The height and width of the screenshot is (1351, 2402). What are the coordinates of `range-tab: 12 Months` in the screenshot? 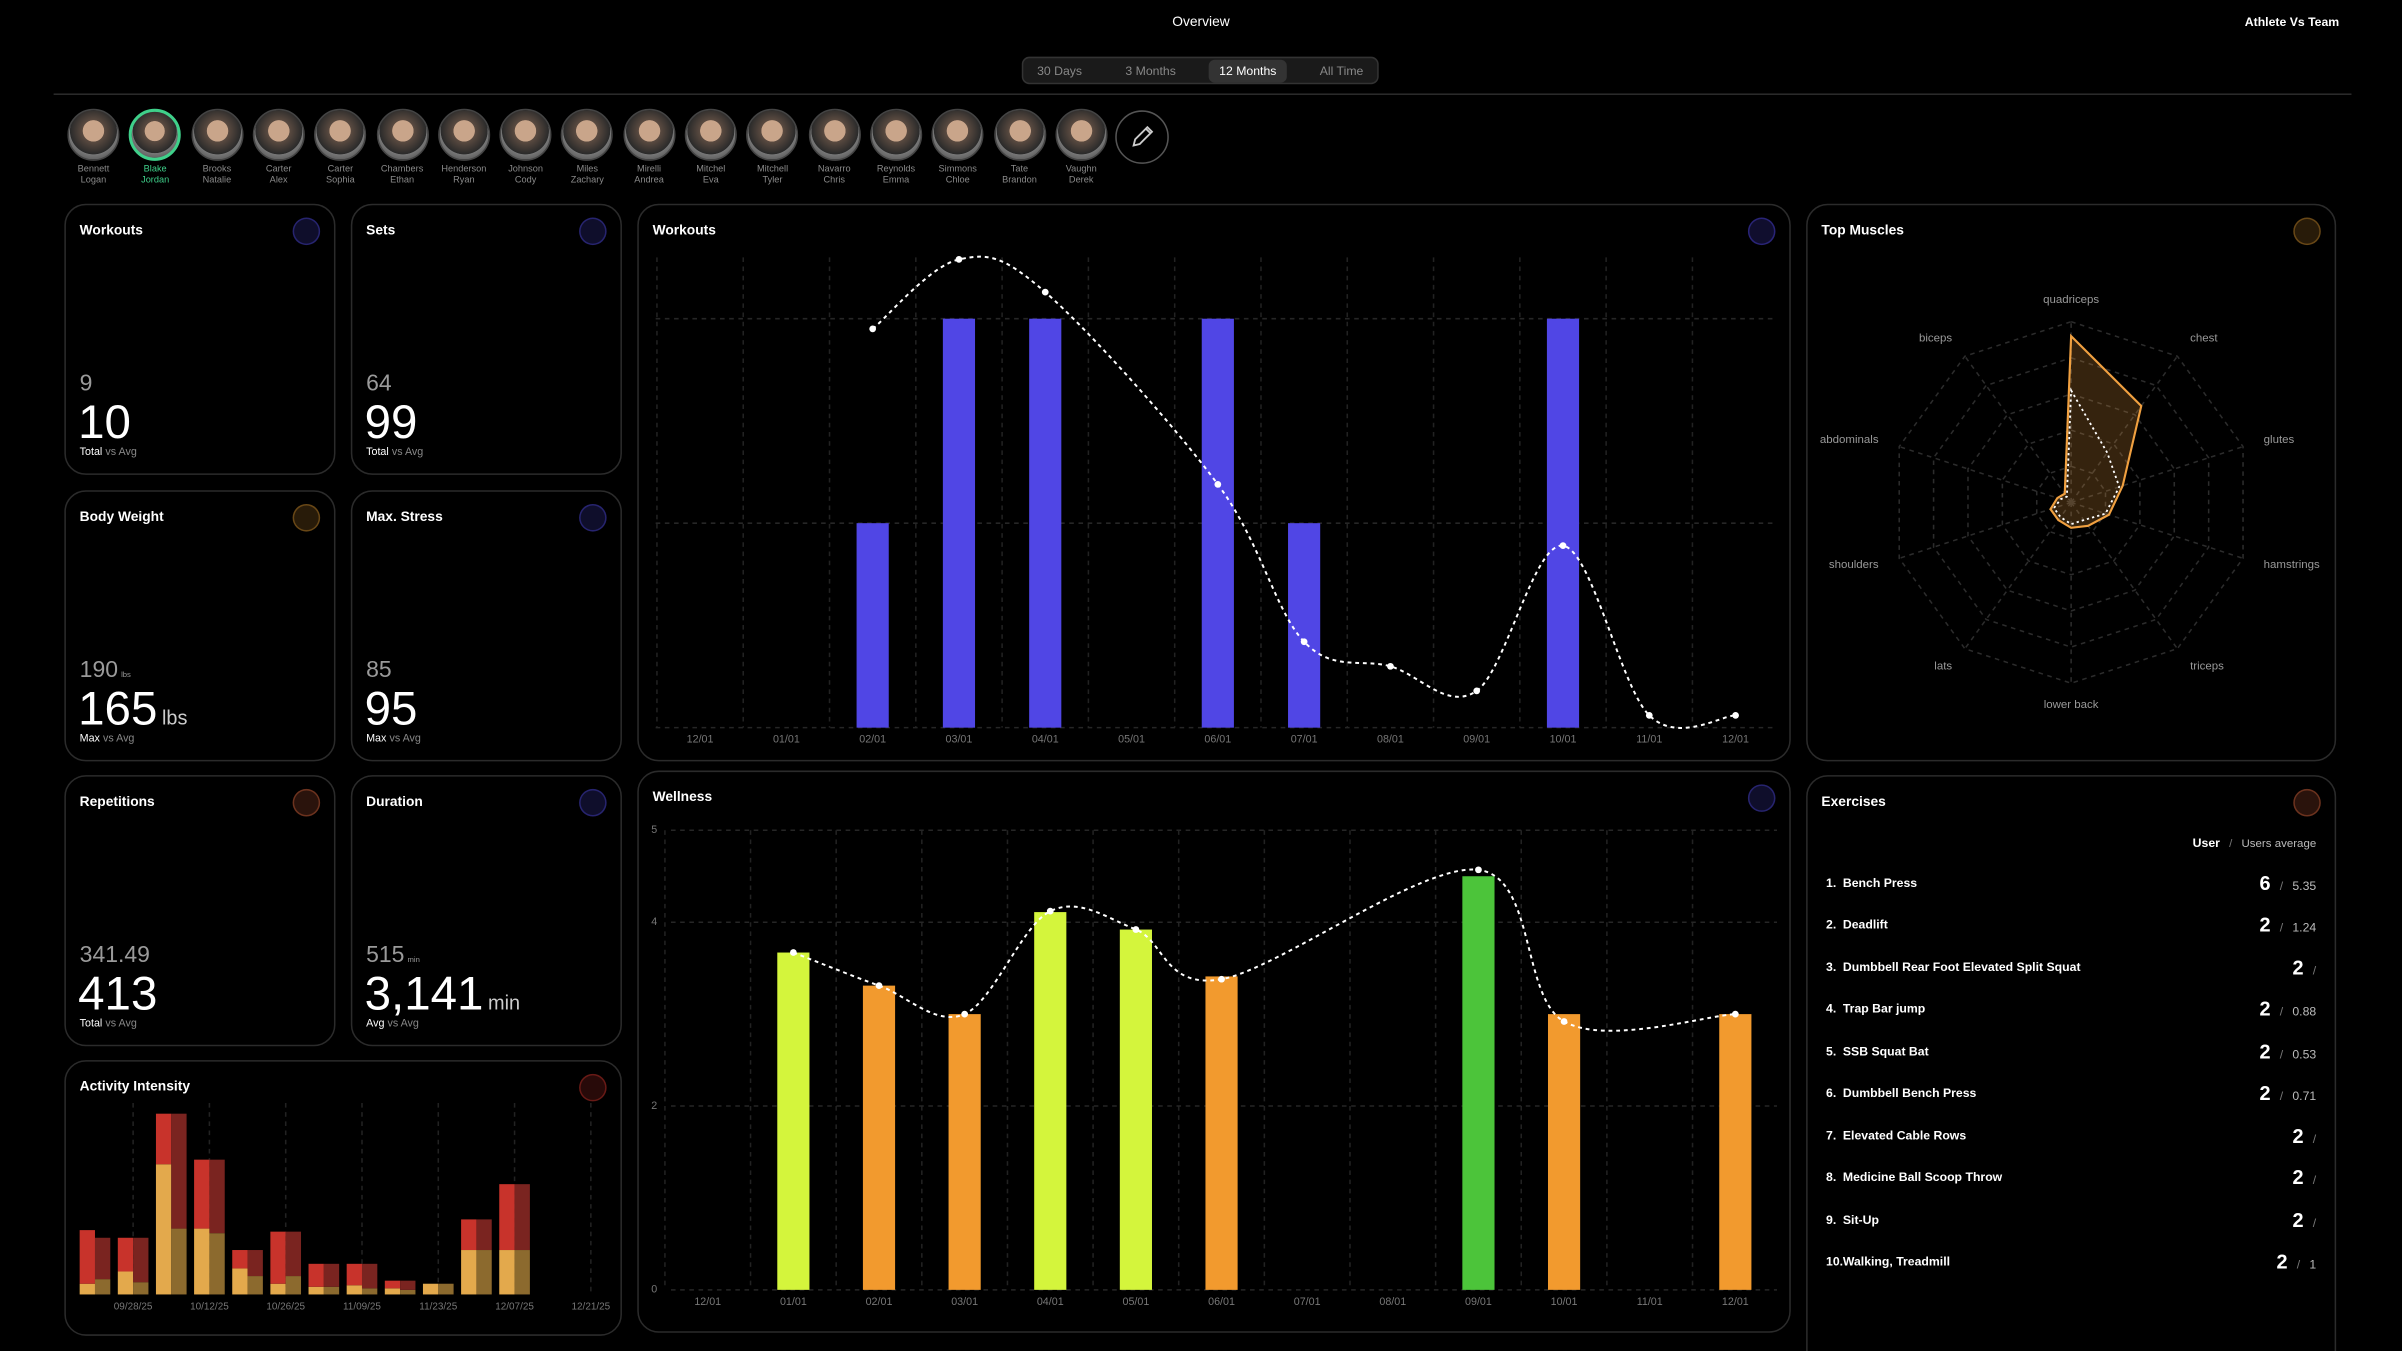 It's located at (1248, 70).